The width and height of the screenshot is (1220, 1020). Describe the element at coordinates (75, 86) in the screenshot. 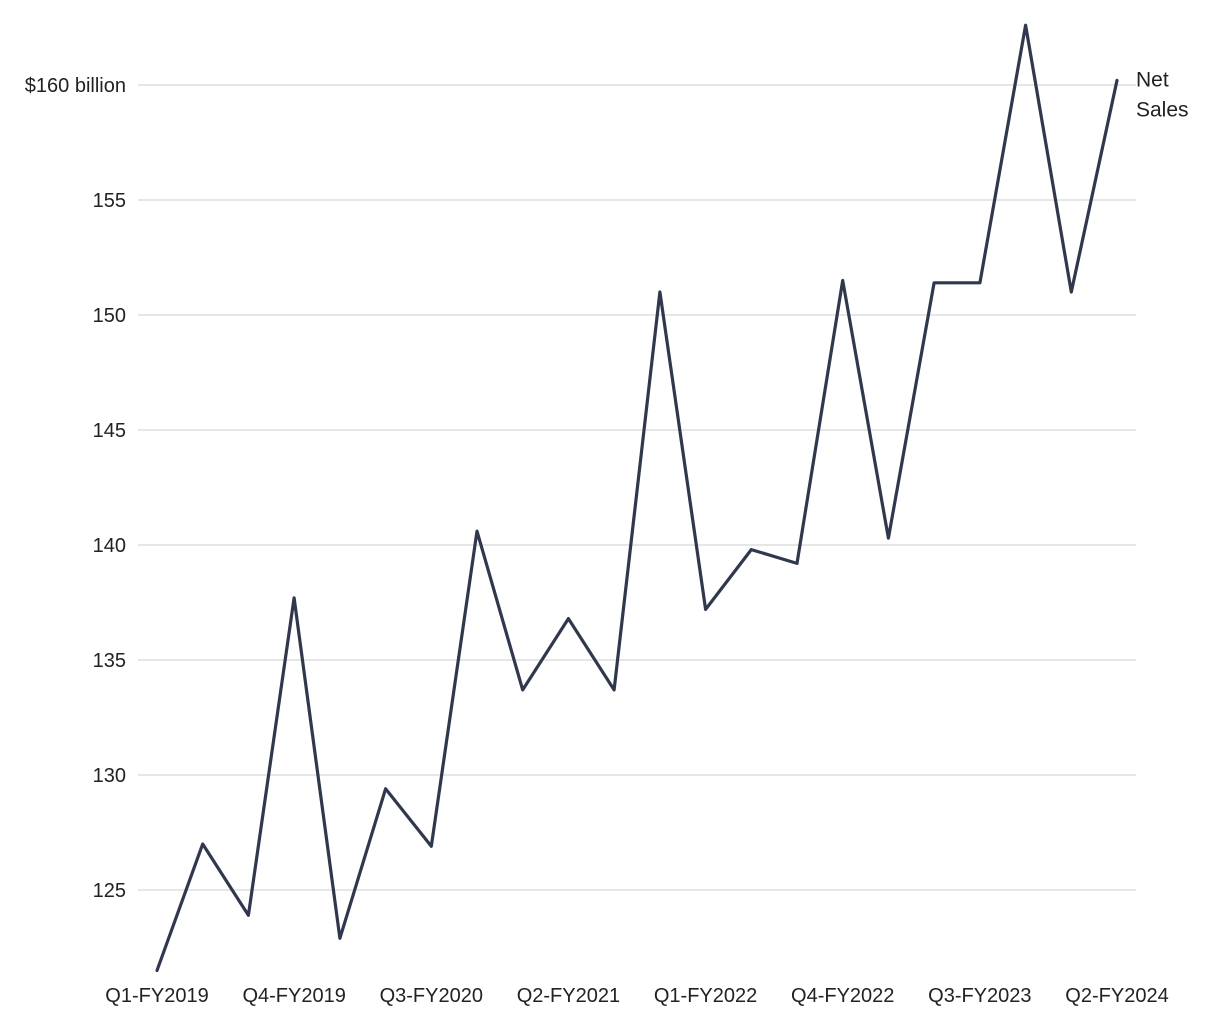

I see `y-tick-label-160: $160 billion` at that location.